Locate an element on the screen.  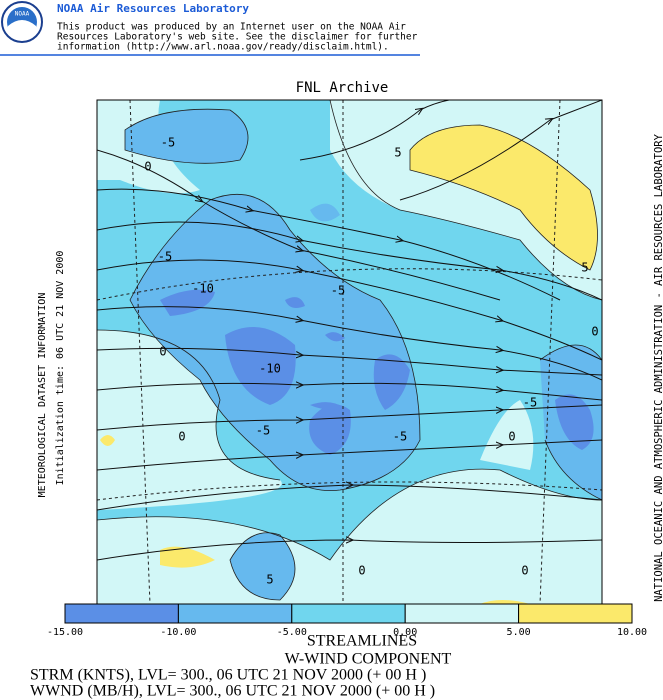
left-label: Initialization time: 06 UTC 21 NOV 2000 is located at coordinates (60, 368).